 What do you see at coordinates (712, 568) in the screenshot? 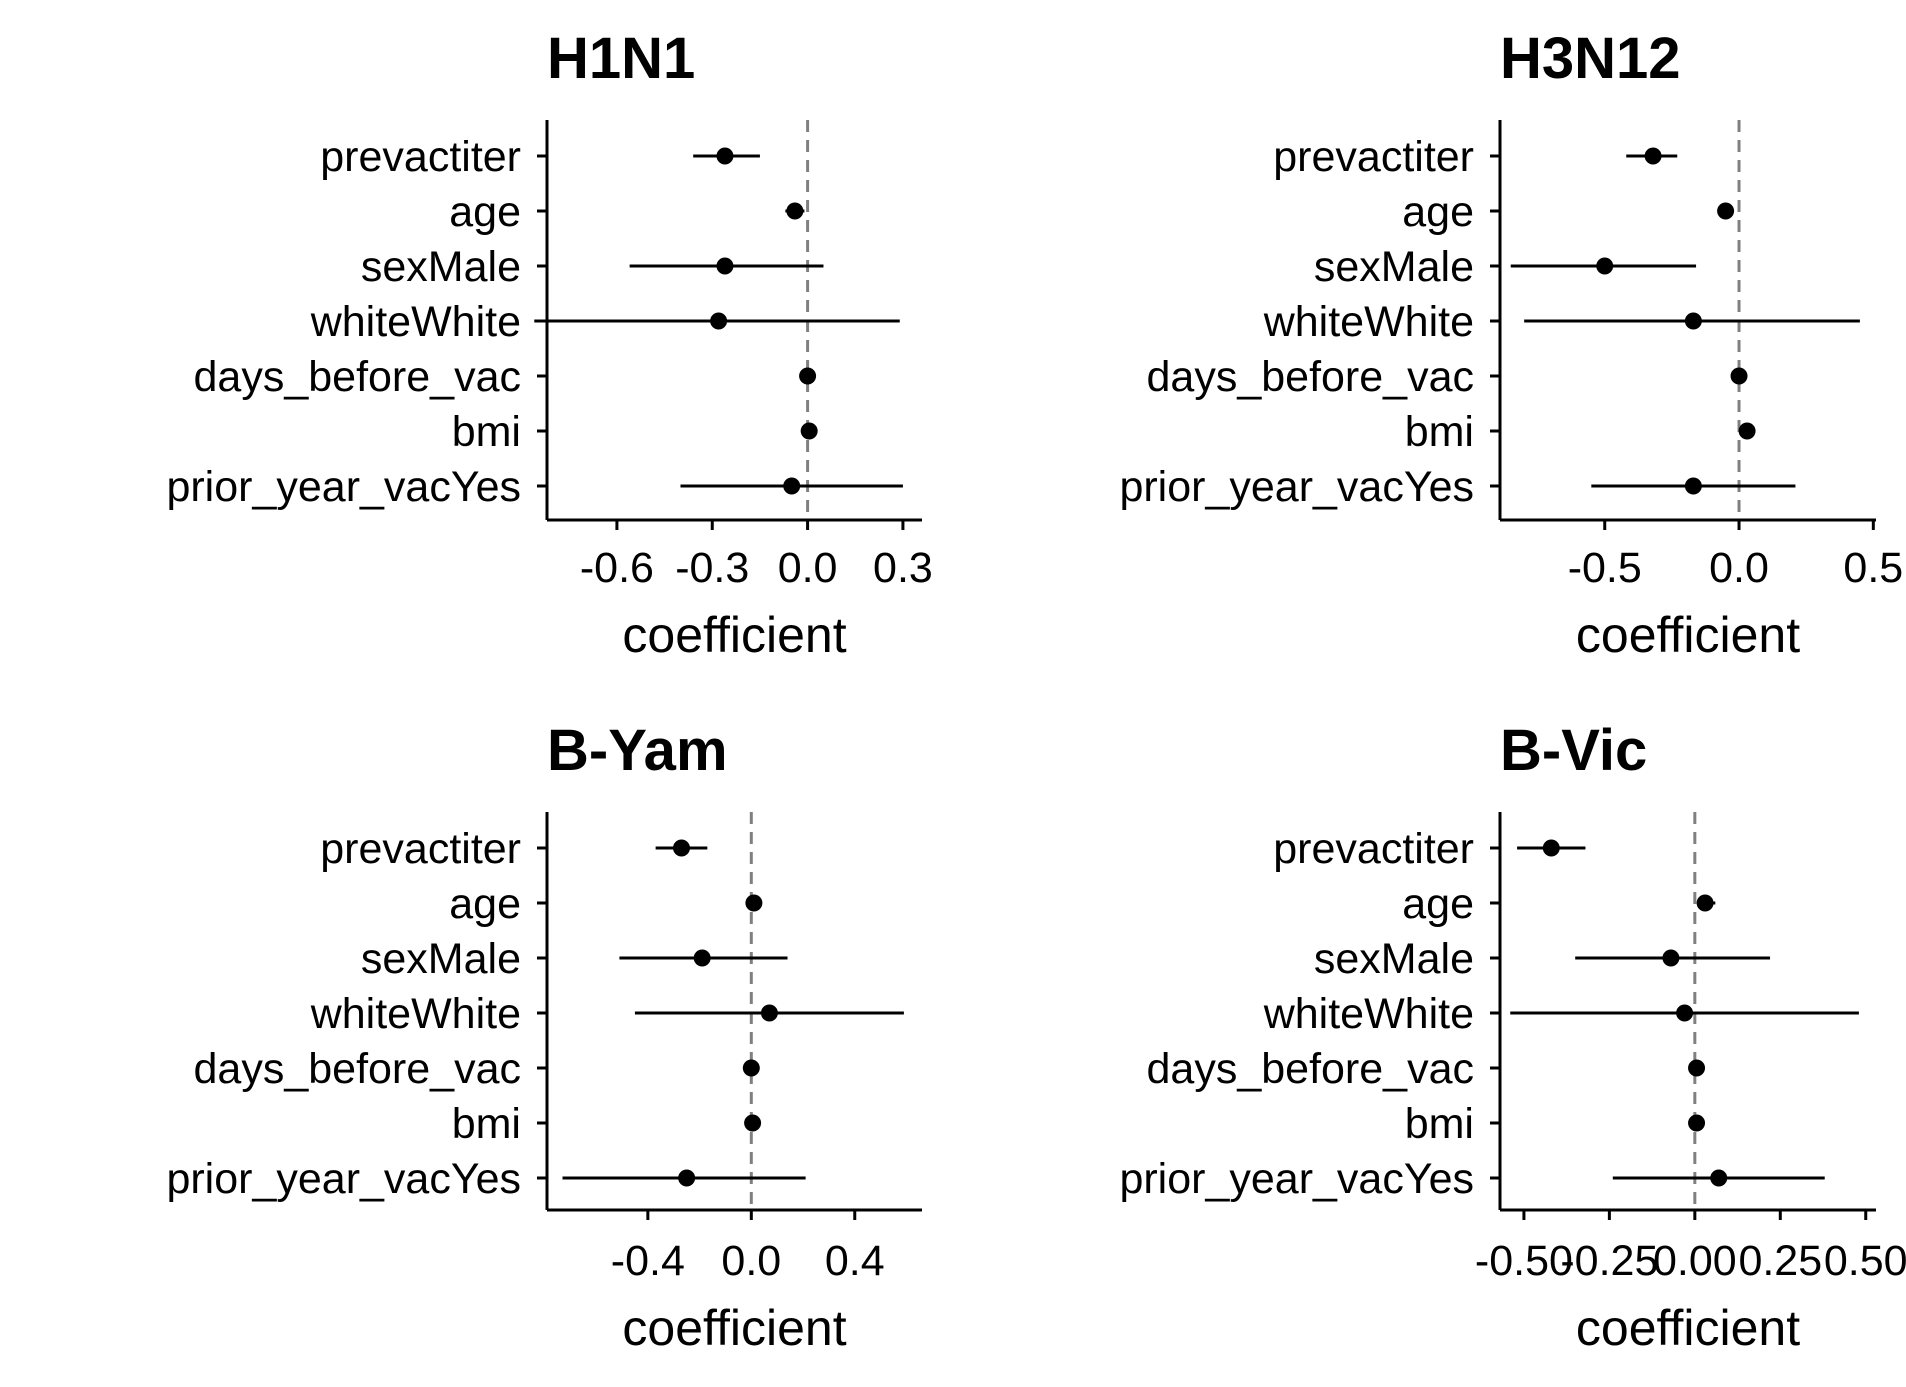
I see `x-tick-label: -0.3` at bounding box center [712, 568].